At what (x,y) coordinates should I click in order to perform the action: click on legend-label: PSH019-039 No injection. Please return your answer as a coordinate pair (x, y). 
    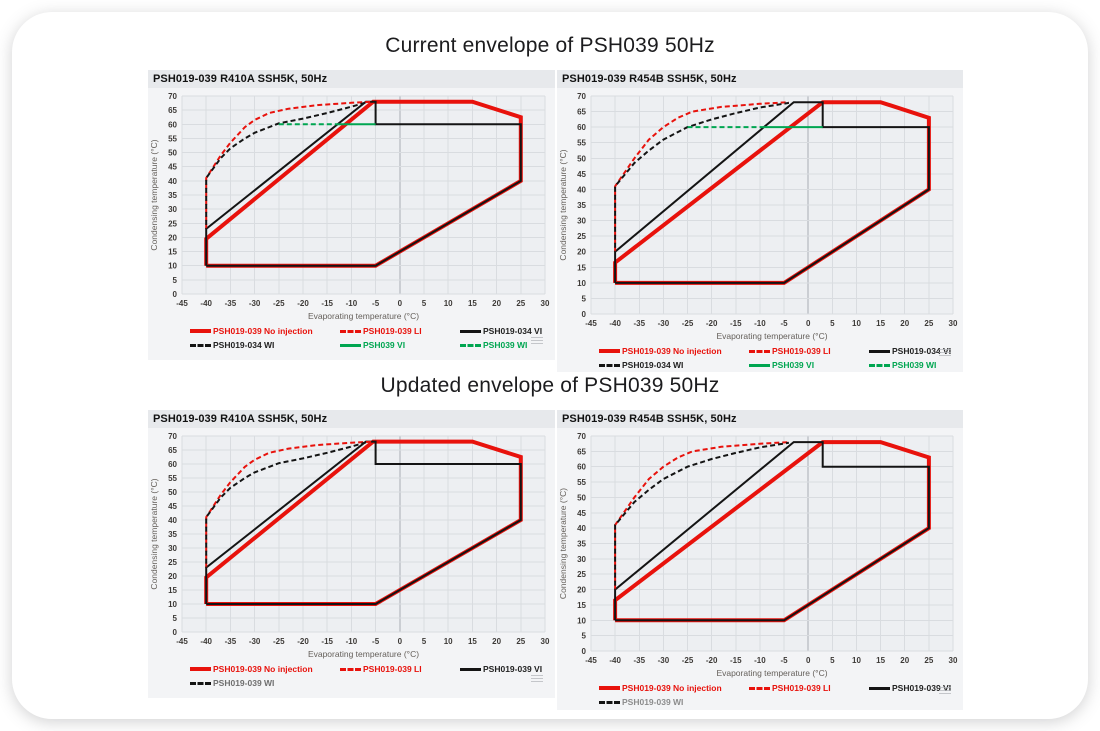
    Looking at the image, I should click on (672, 351).